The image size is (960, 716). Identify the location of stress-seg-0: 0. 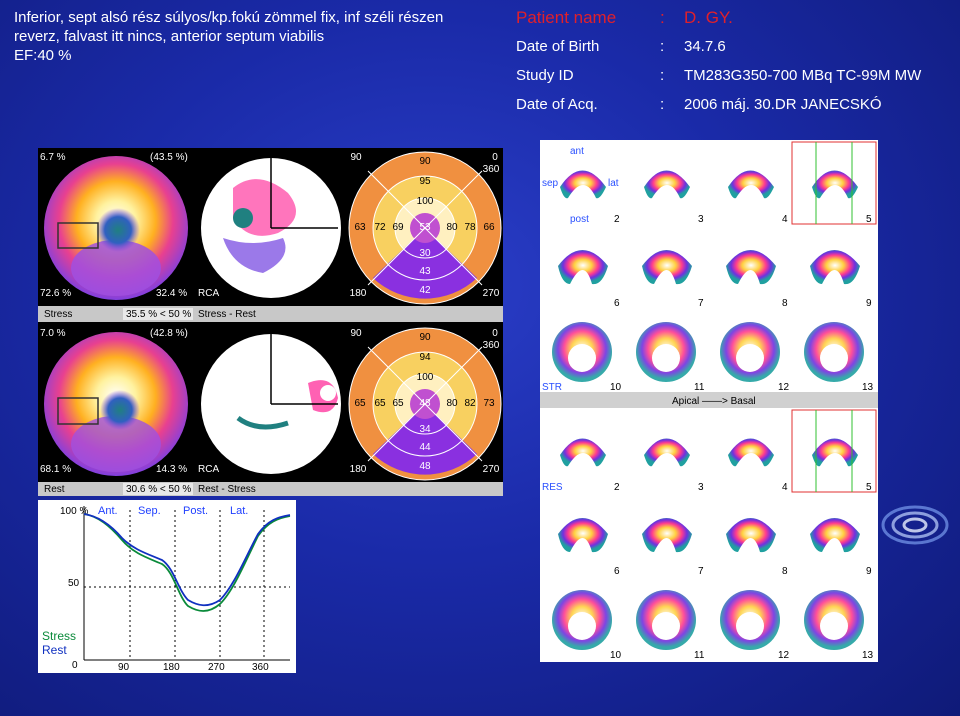
(495, 157).